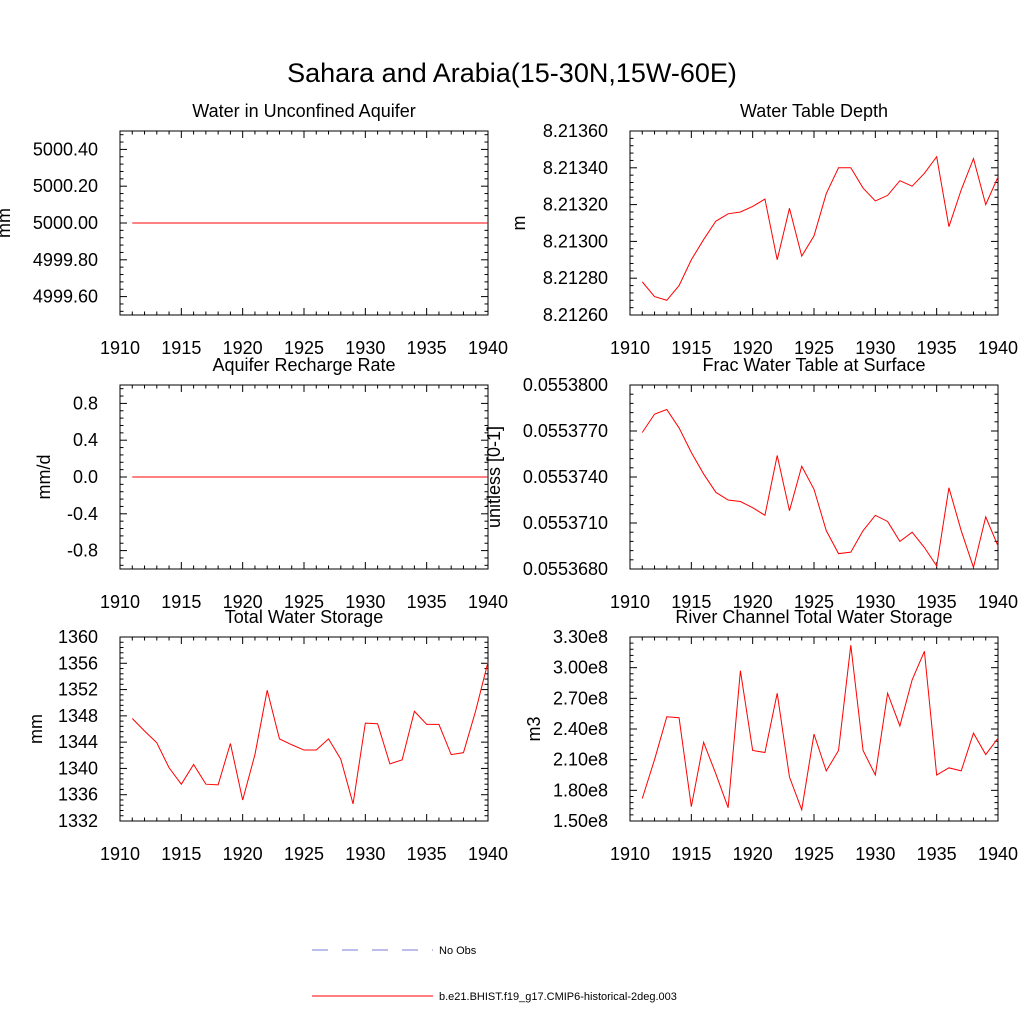  I want to click on y-tick-label: 2.40e8, so click(580, 729).